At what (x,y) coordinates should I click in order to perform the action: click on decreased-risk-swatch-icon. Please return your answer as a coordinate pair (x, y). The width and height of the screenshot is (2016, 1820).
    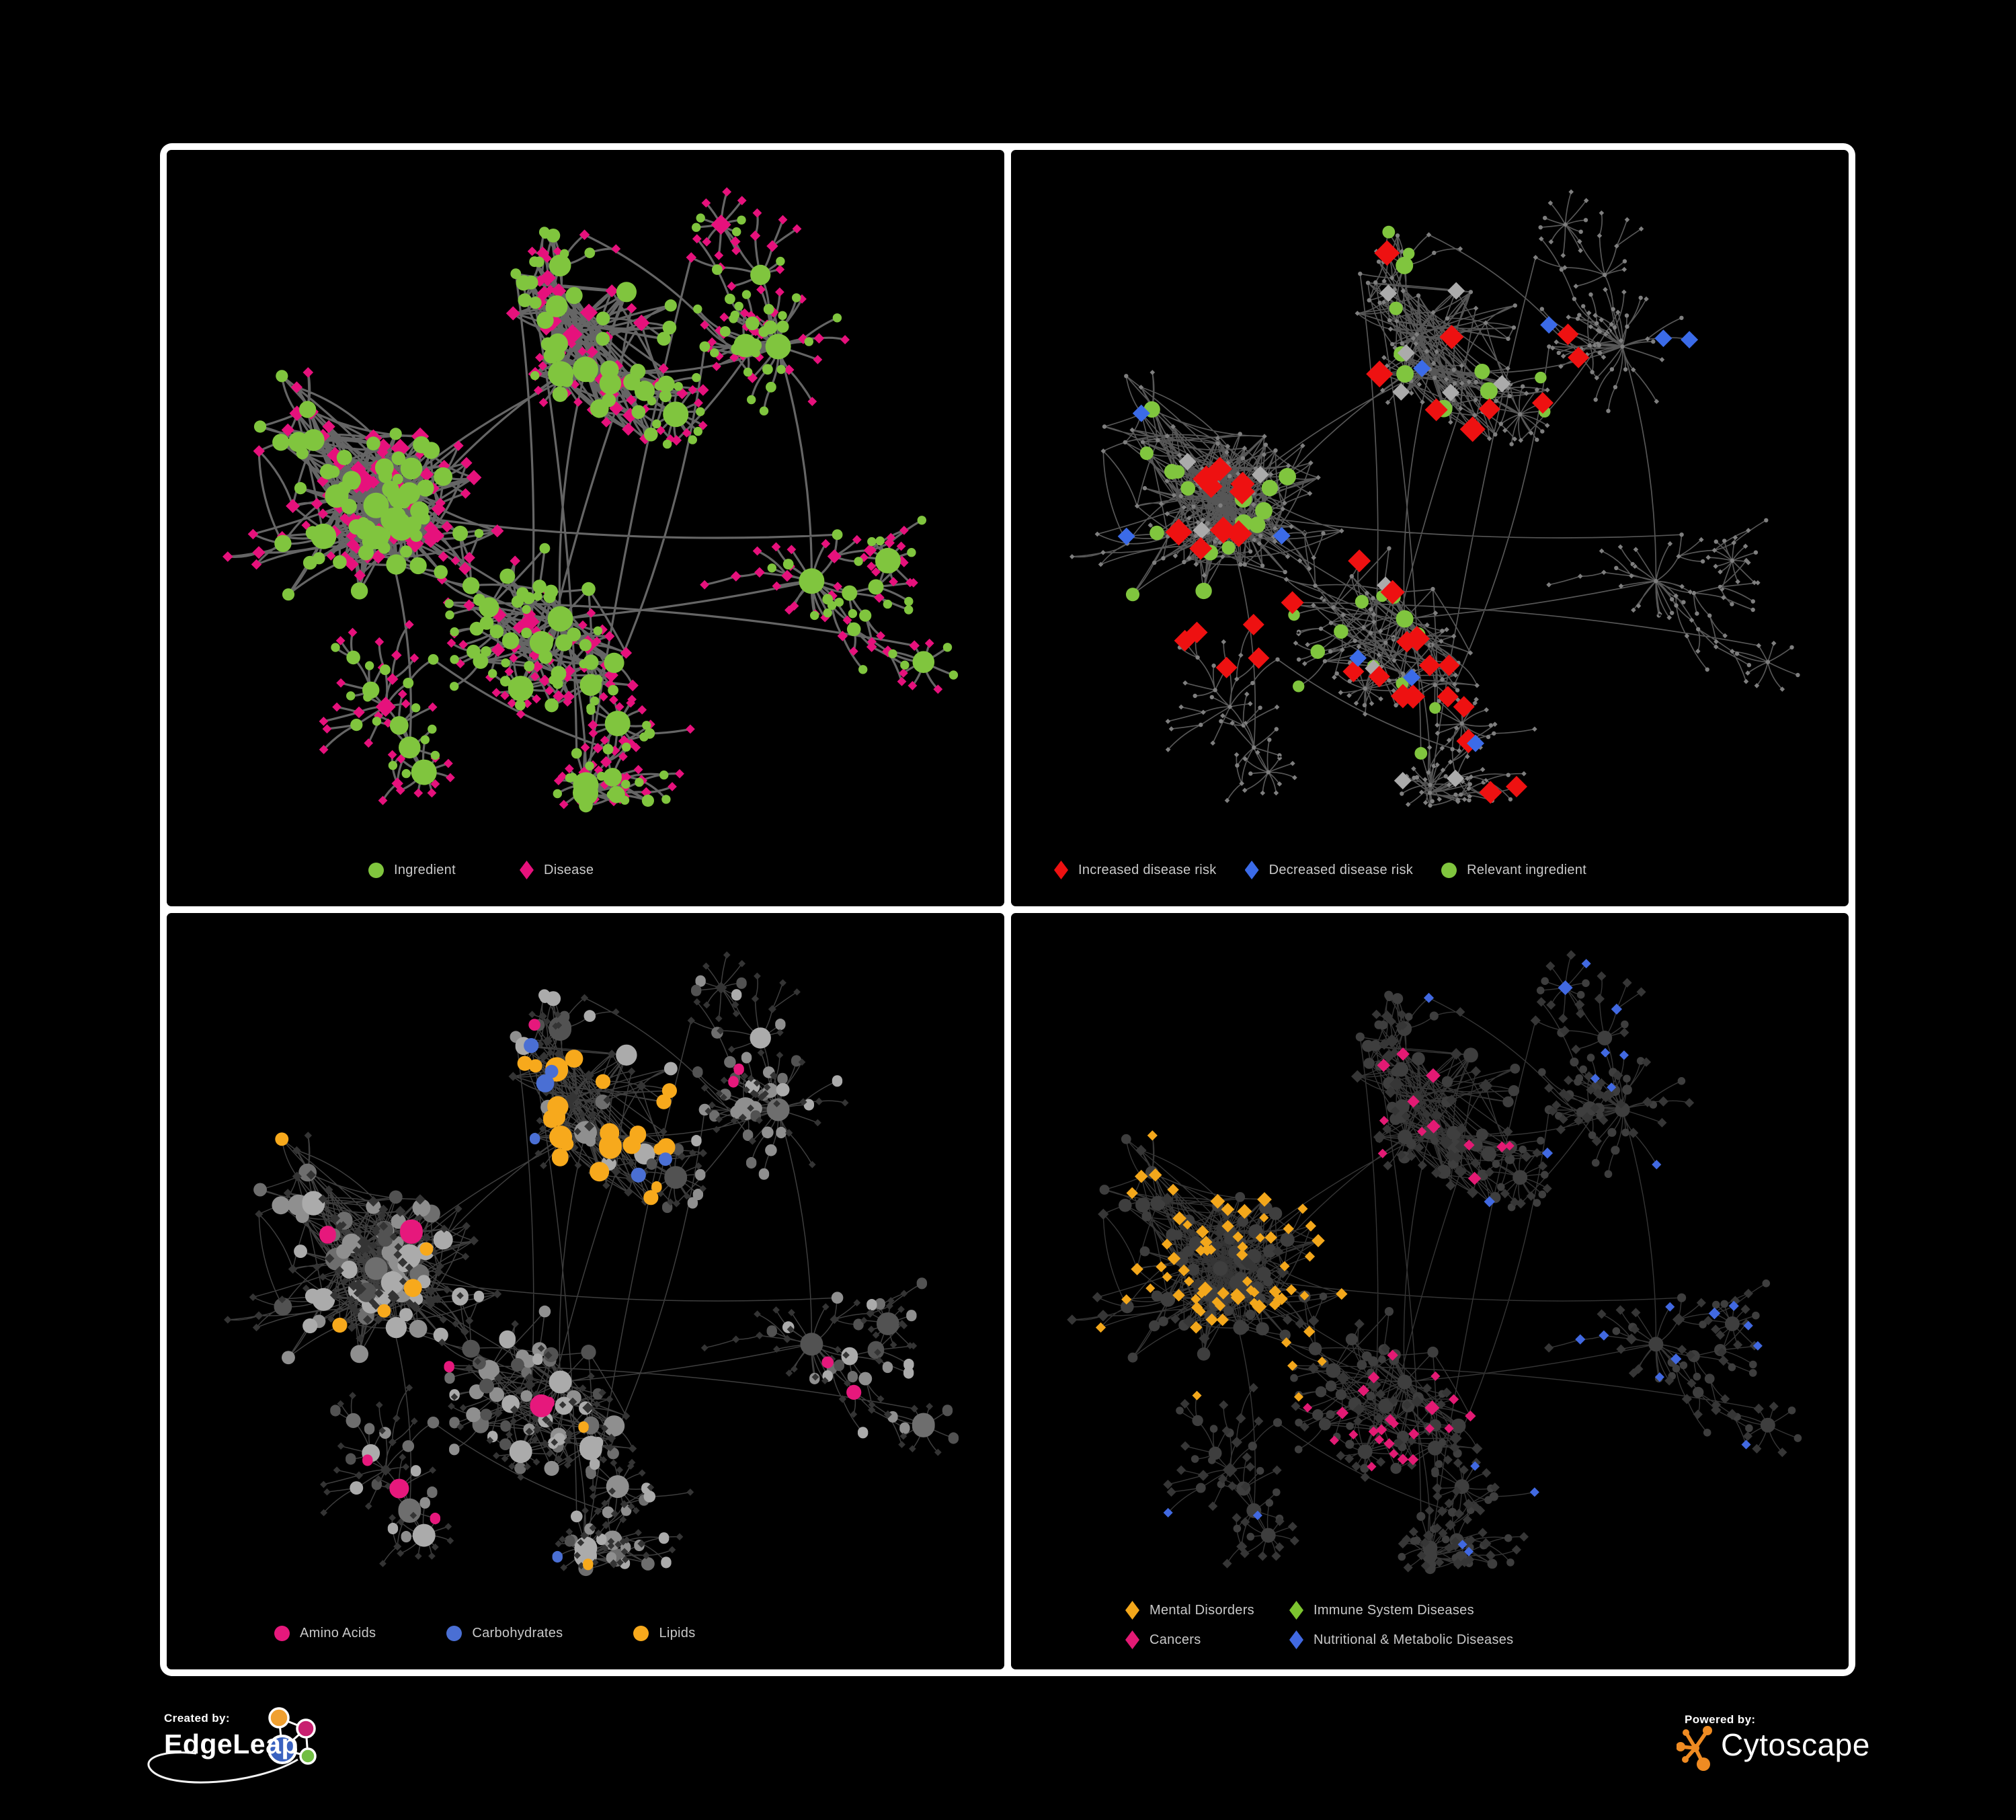
    Looking at the image, I should click on (1251, 870).